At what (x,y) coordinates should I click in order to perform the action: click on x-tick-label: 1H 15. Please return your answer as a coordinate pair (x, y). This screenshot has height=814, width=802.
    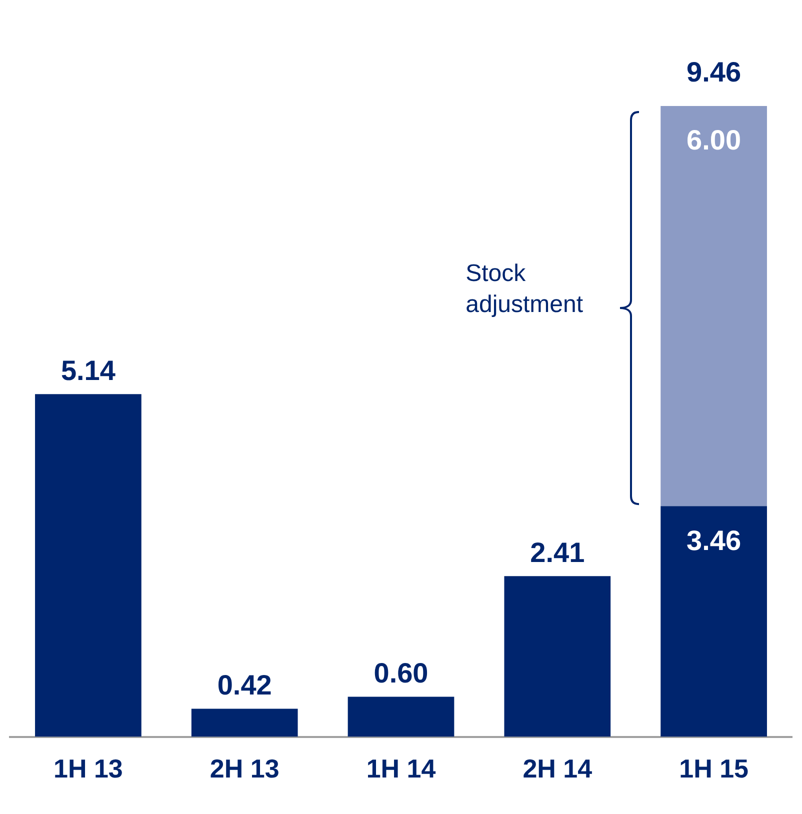
    Looking at the image, I should click on (713, 769).